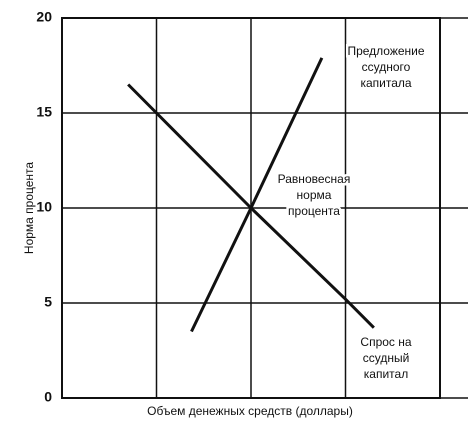 Image resolution: width=471 pixels, height=431 pixels. Describe the element at coordinates (44, 17) in the screenshot. I see `y-tick-label: 20` at that location.